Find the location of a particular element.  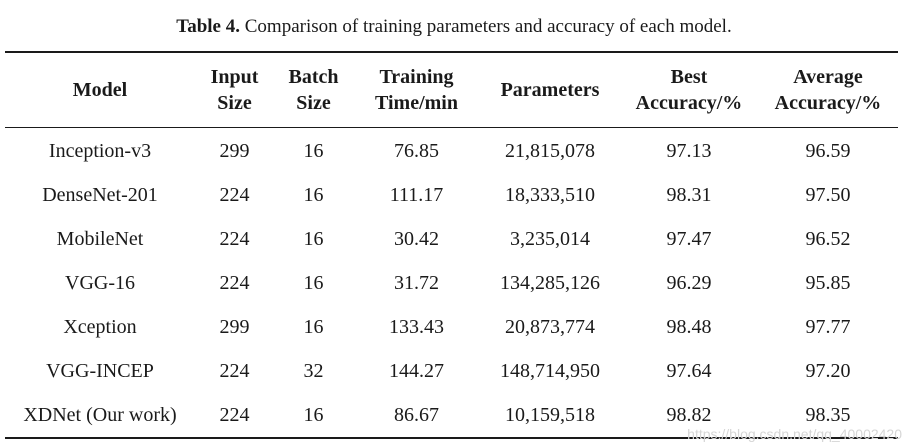

column-header-line: Time/min is located at coordinates (416, 103).